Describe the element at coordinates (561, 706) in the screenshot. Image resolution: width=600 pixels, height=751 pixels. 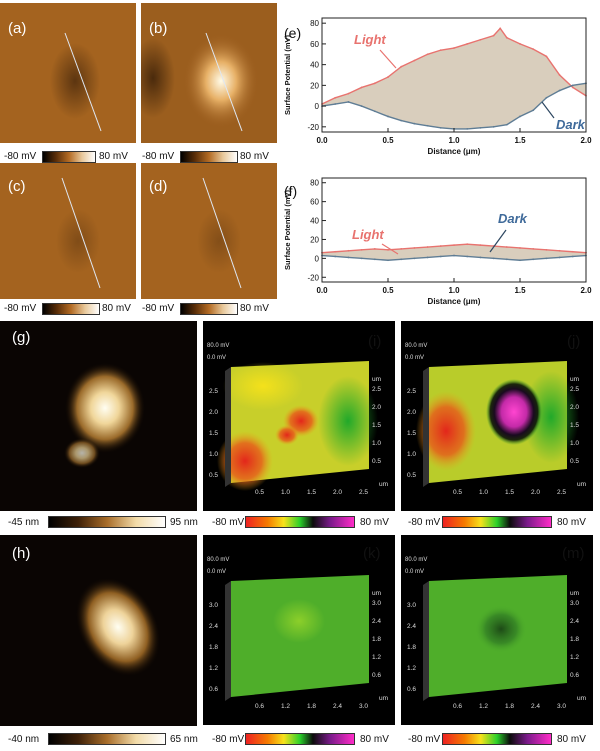
I see `x-tick-label: 3.0` at that location.